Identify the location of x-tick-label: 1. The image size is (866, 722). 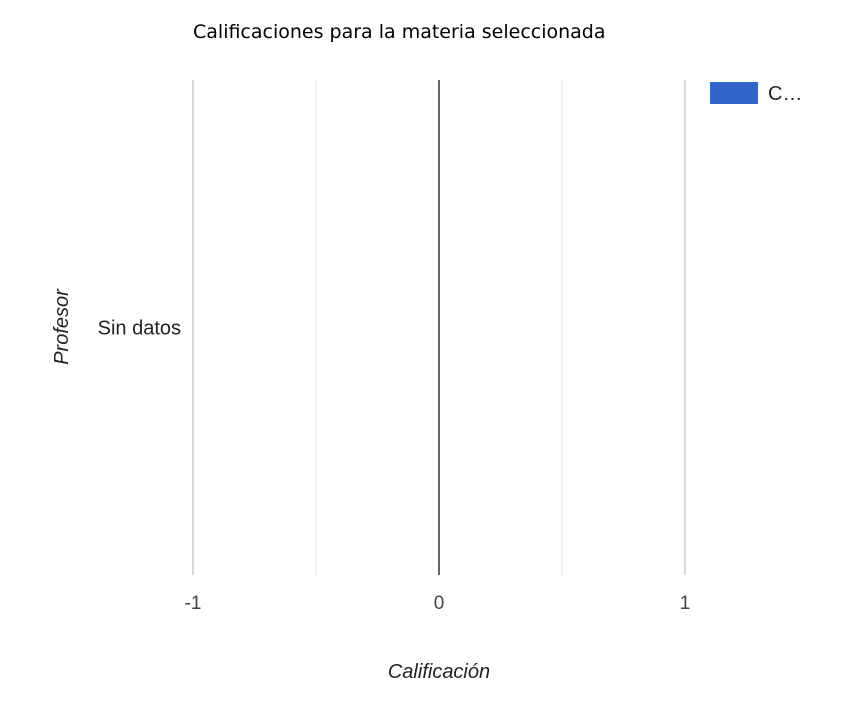
(685, 603).